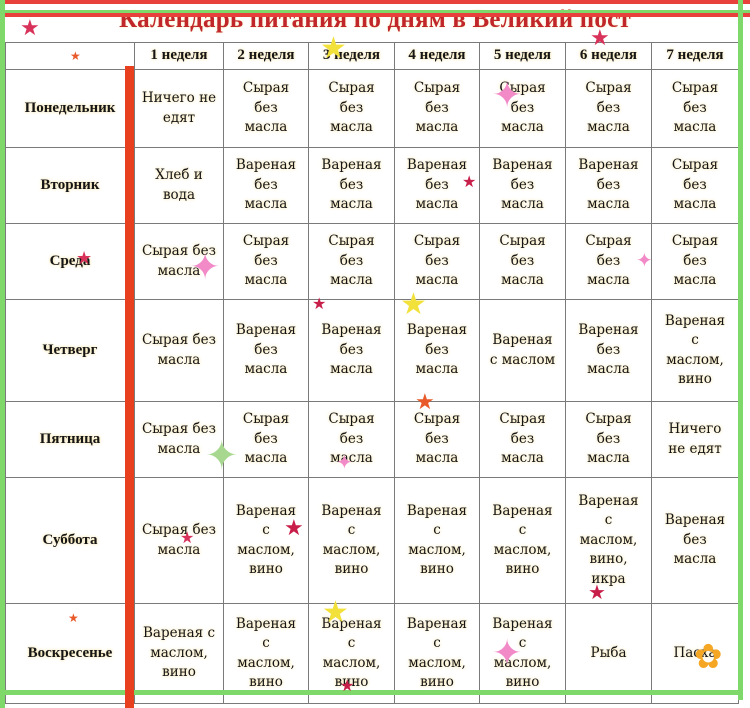  Describe the element at coordinates (70, 350) in the screenshot. I see `day-label: Четверг` at that location.